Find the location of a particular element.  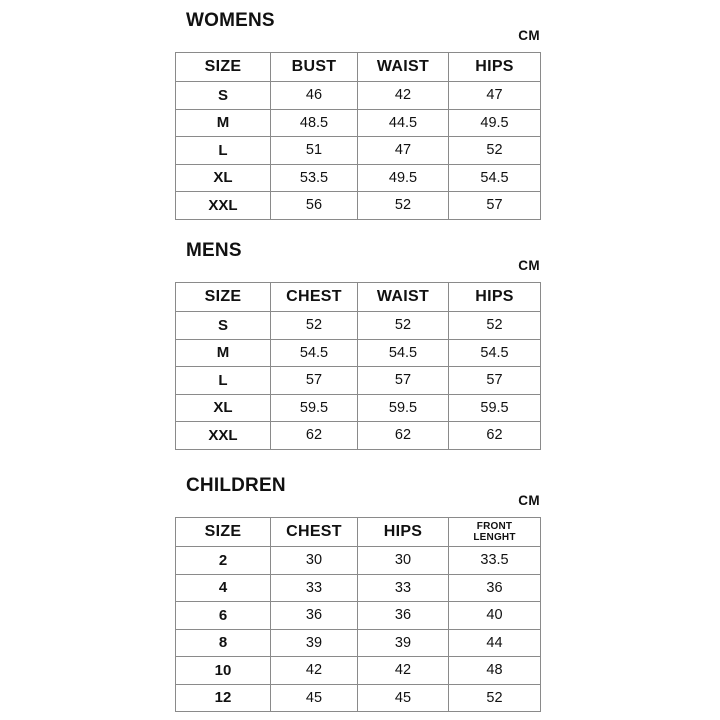

table-row: L 57 57 57 is located at coordinates (358, 380).